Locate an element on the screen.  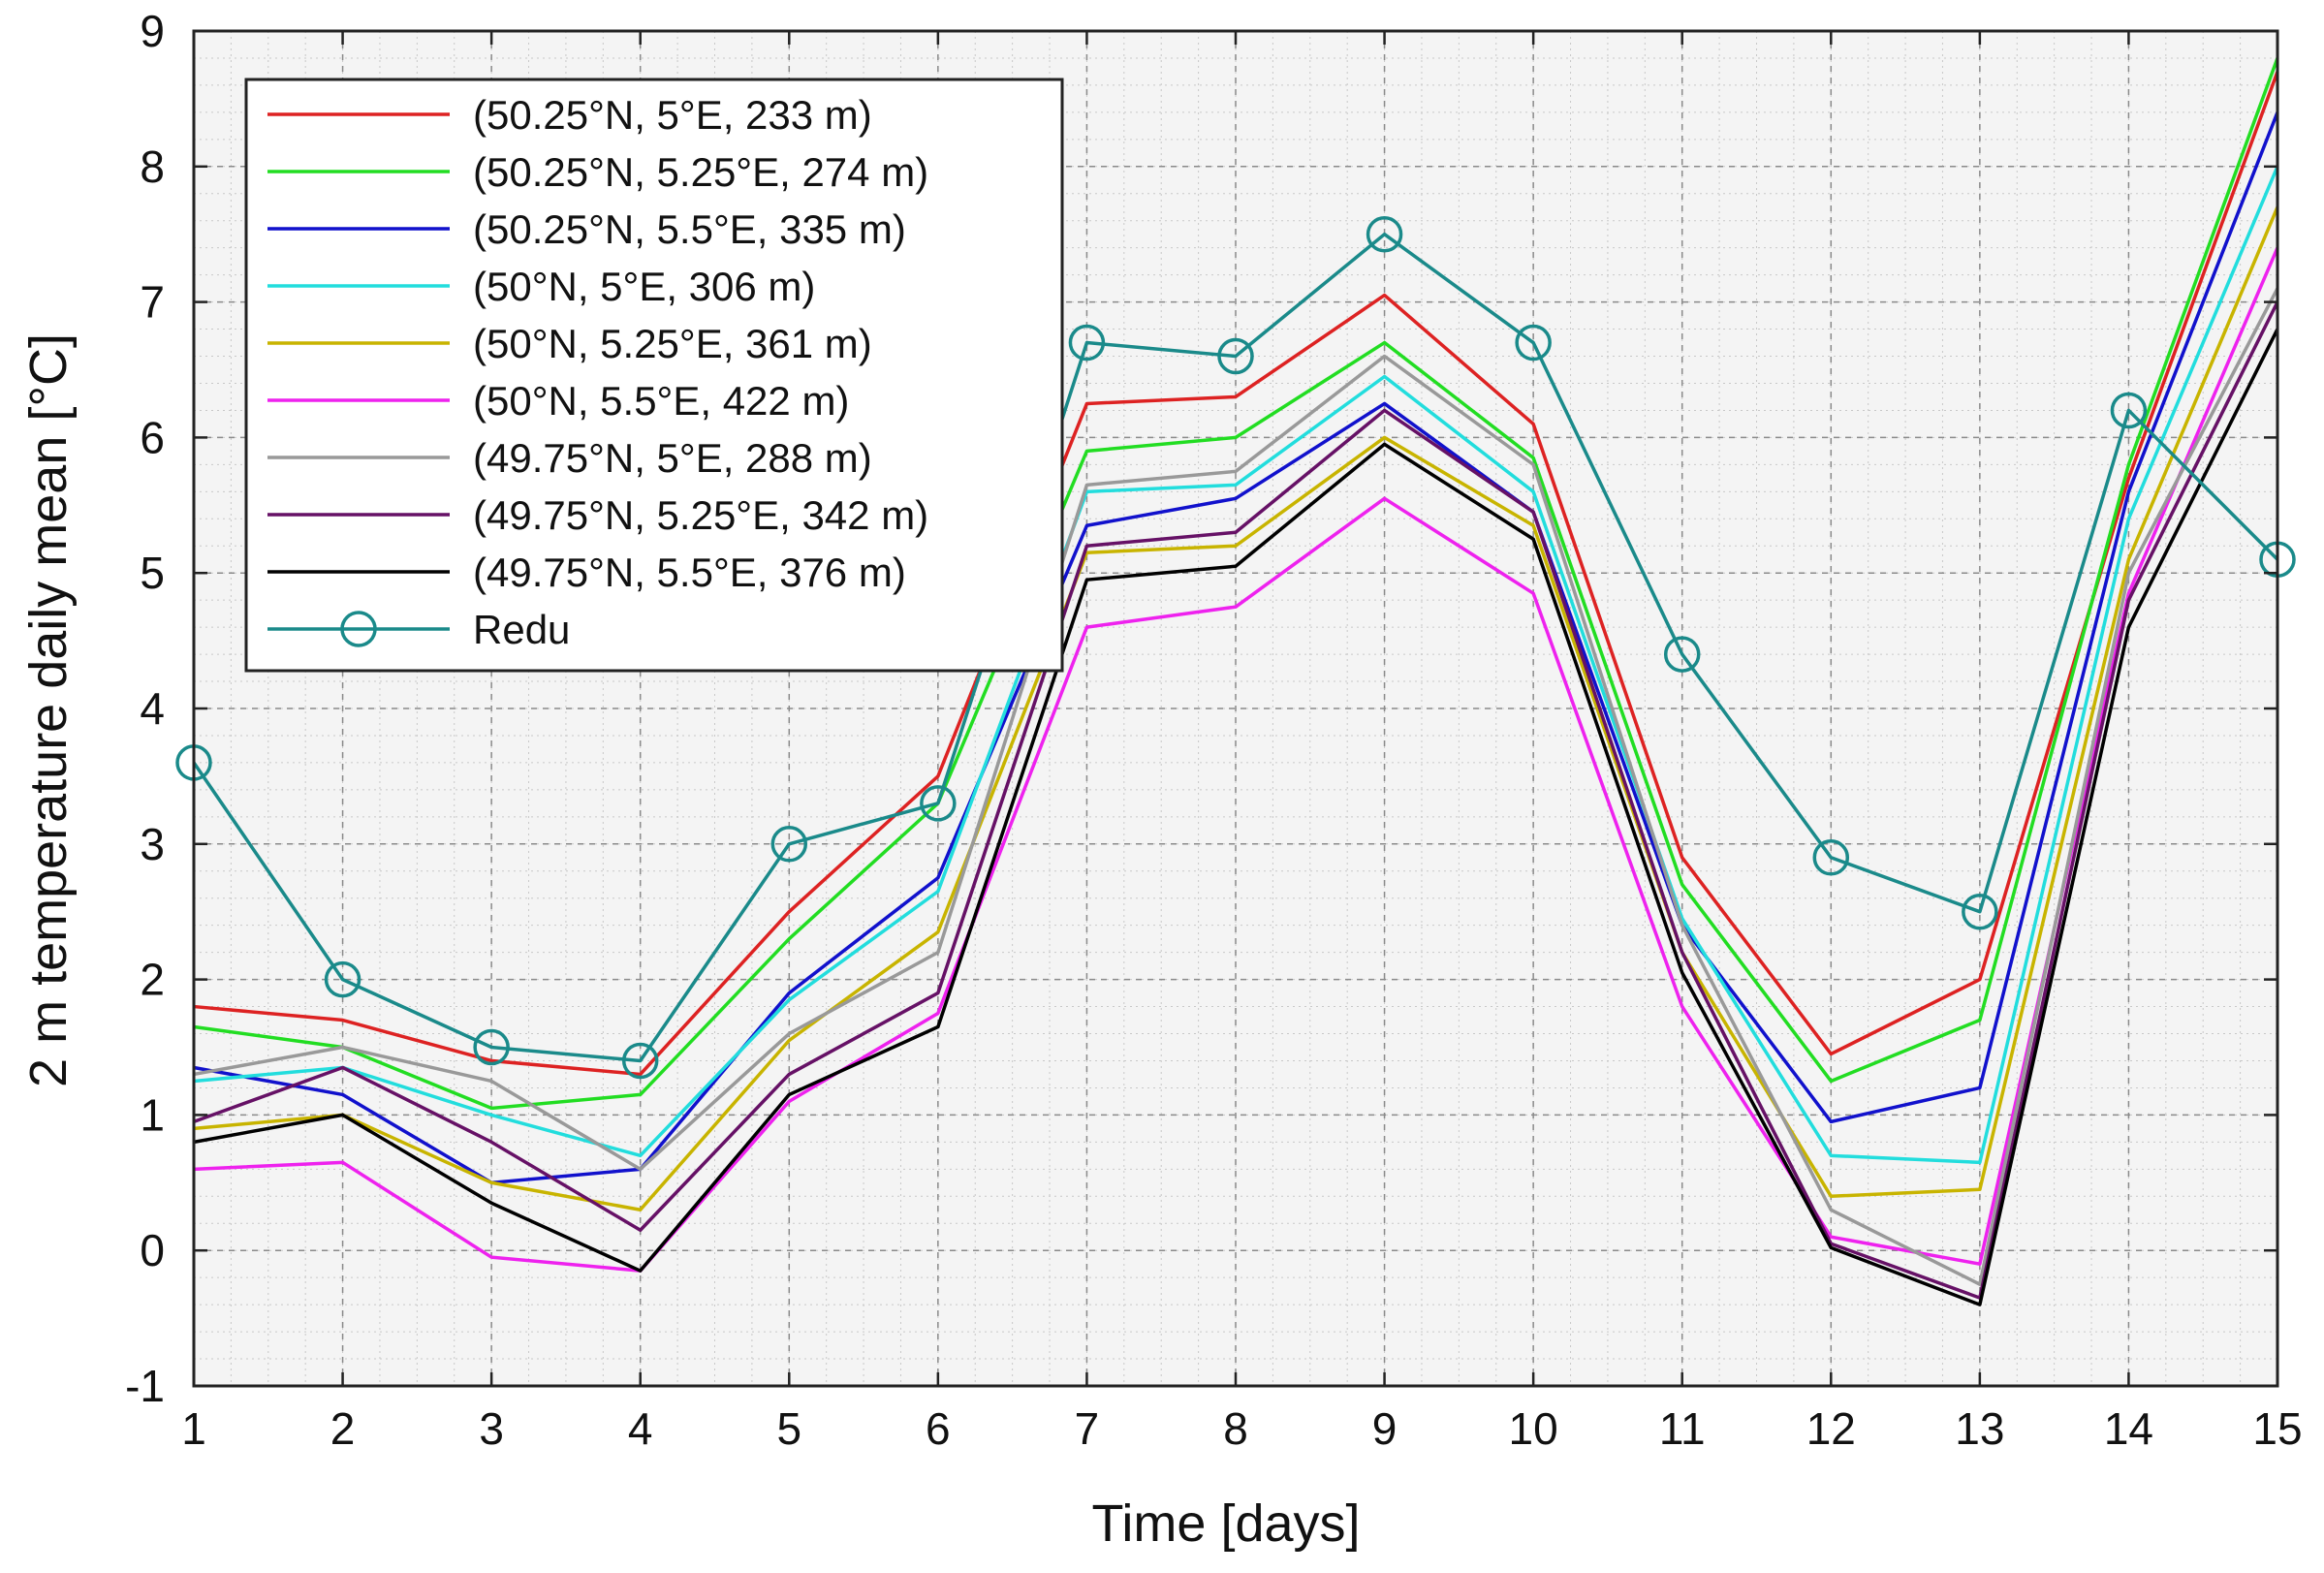
legend-entry: (50°N, 5°E, 306 m) is located at coordinates (541, 286).